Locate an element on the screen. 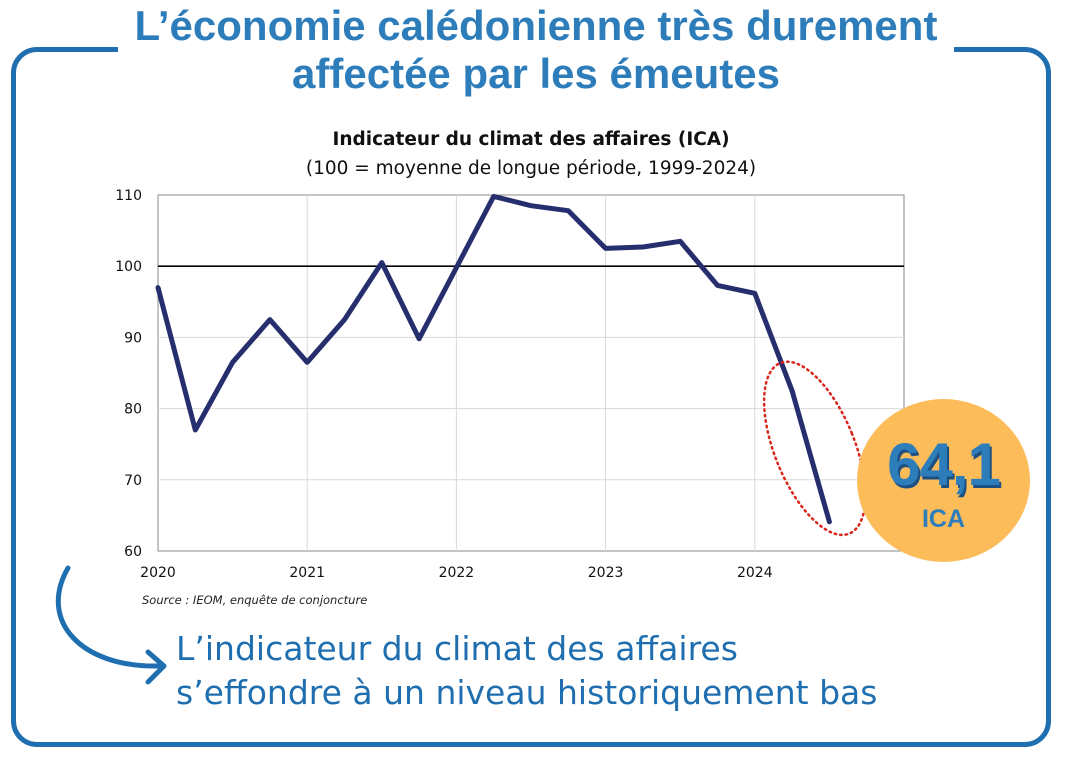 The image size is (1072, 759). y-tick-label: 90 is located at coordinates (133, 338).